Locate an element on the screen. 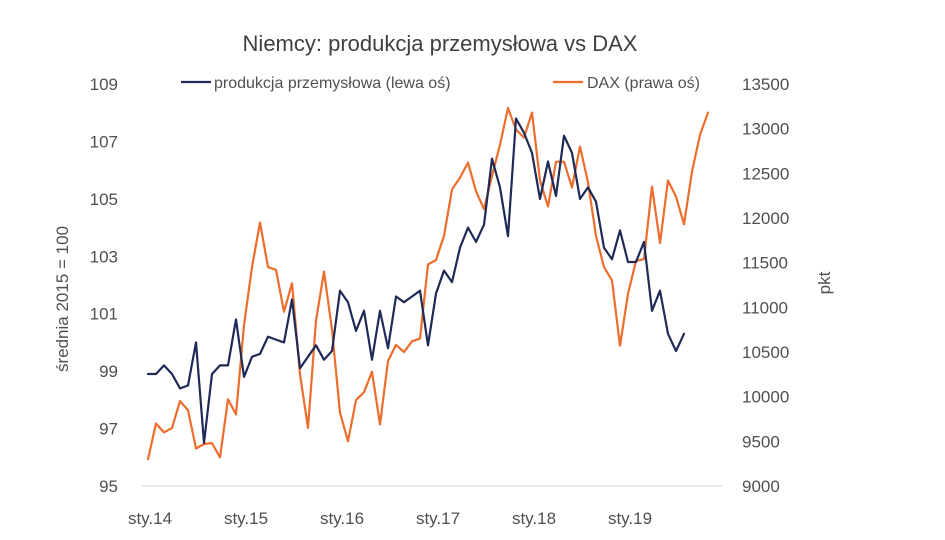 This screenshot has height=540, width=945. left-tick-label: 103 is located at coordinates (104, 256).